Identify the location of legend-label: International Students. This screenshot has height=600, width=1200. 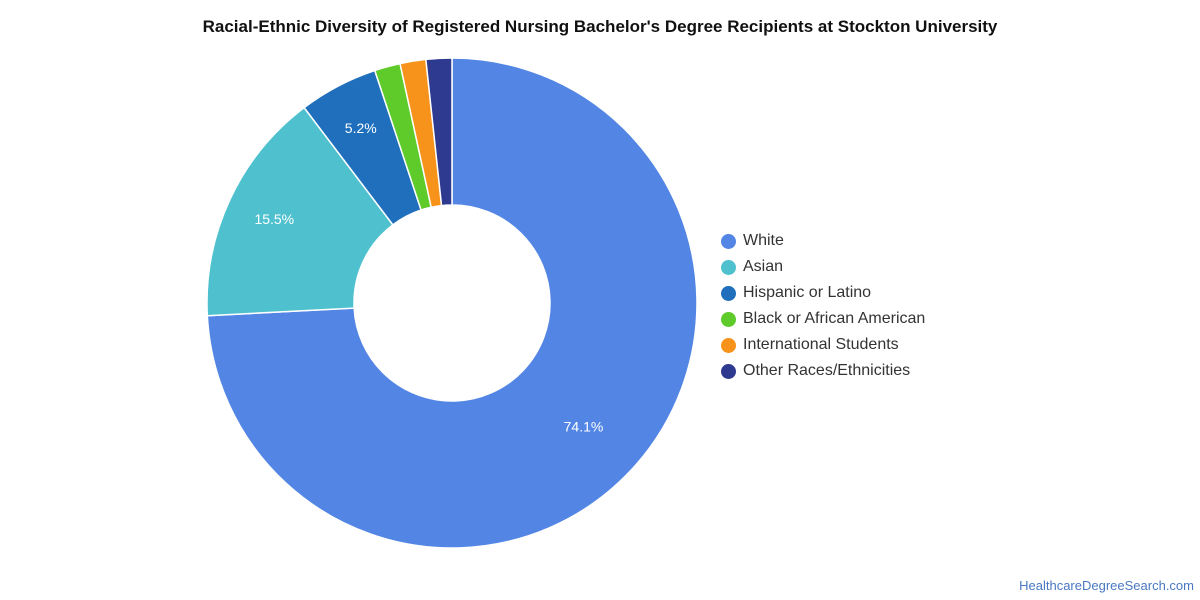
(821, 344).